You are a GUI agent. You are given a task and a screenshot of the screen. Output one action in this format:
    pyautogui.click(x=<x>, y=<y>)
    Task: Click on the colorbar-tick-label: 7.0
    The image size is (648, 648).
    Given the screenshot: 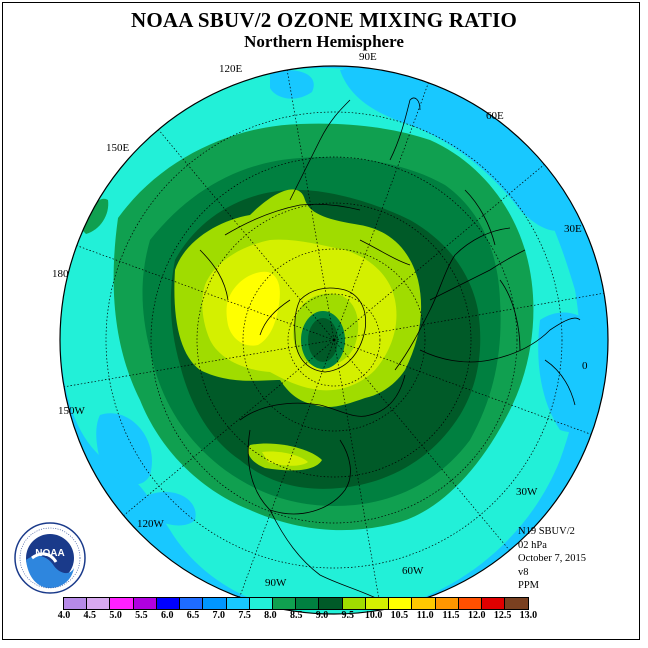 What is the action you would take?
    pyautogui.click(x=219, y=615)
    